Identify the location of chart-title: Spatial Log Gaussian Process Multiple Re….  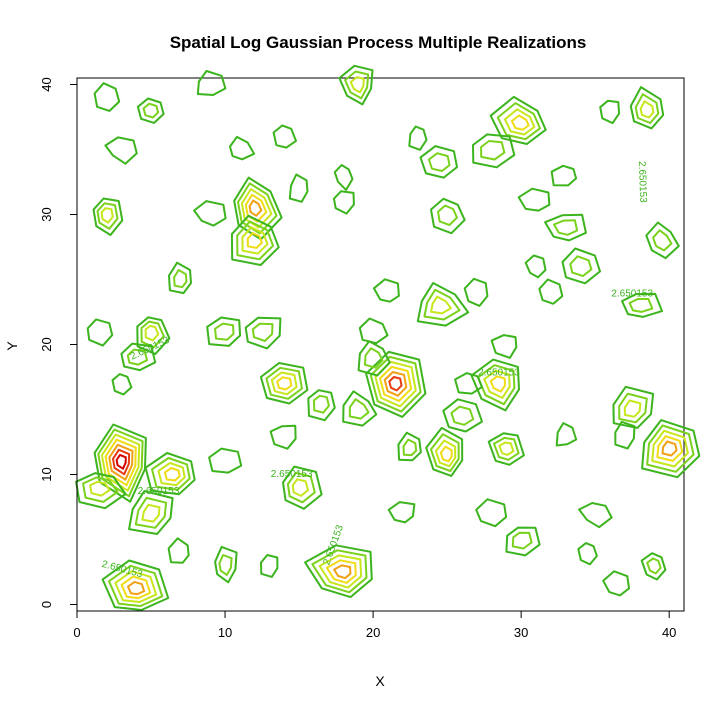
(378, 42).